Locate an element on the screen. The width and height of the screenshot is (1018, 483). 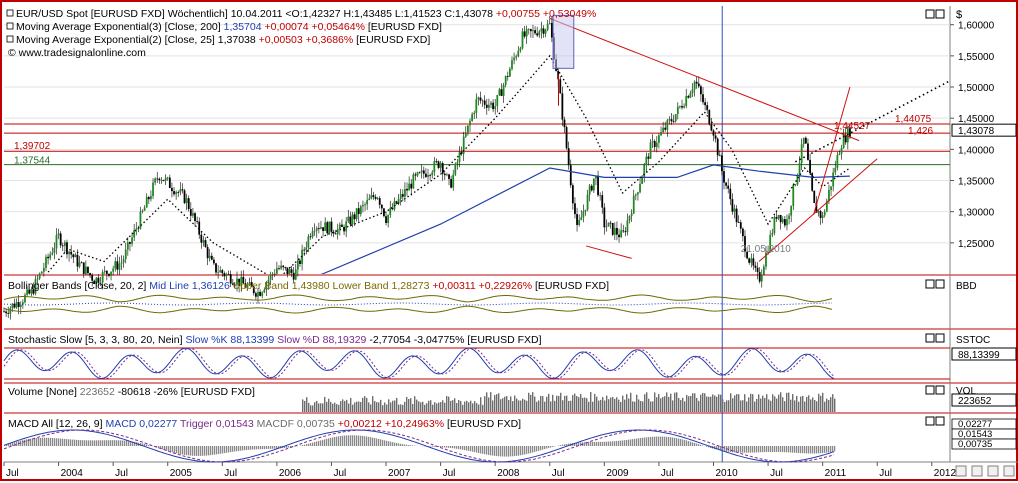
macd-value-3: 0,00735 is located at coordinates (975, 444).